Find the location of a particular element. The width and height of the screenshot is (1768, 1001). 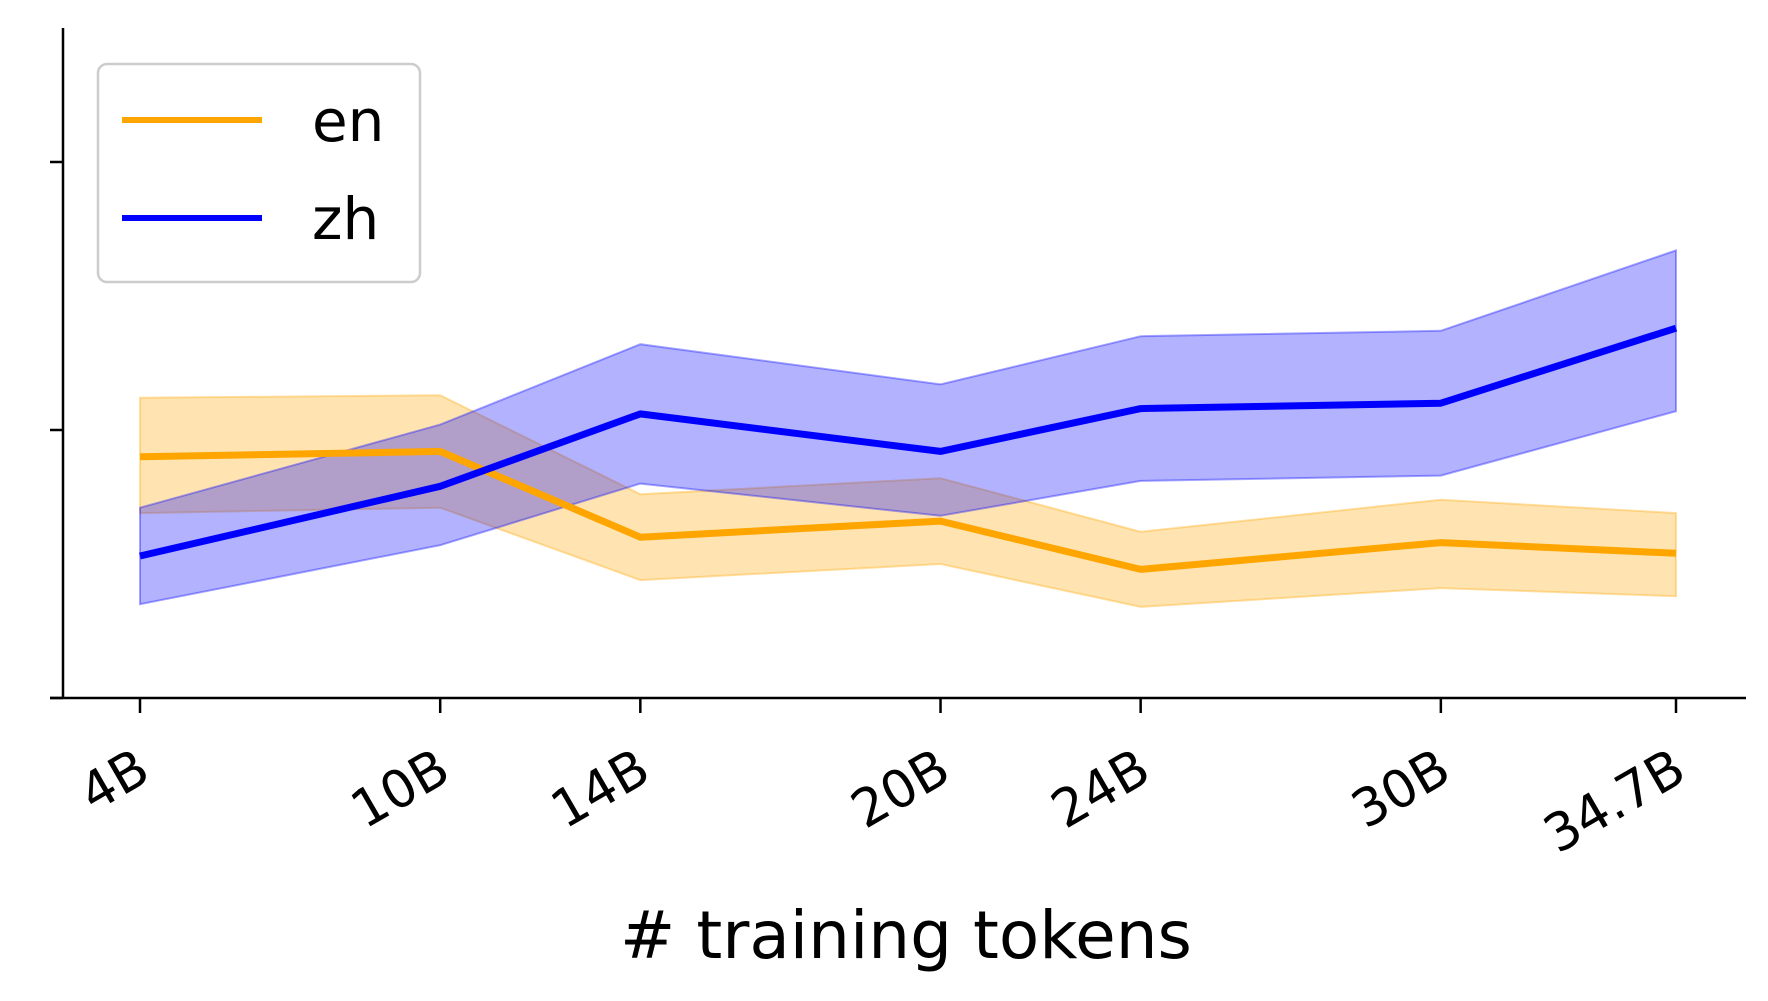

legend: en zh is located at coordinates (259, 173).